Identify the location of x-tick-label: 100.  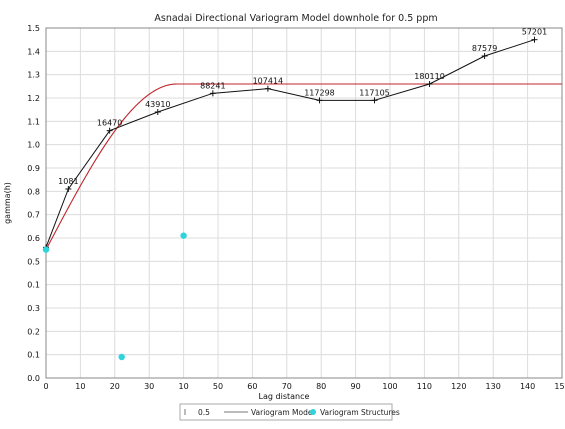
(389, 386).